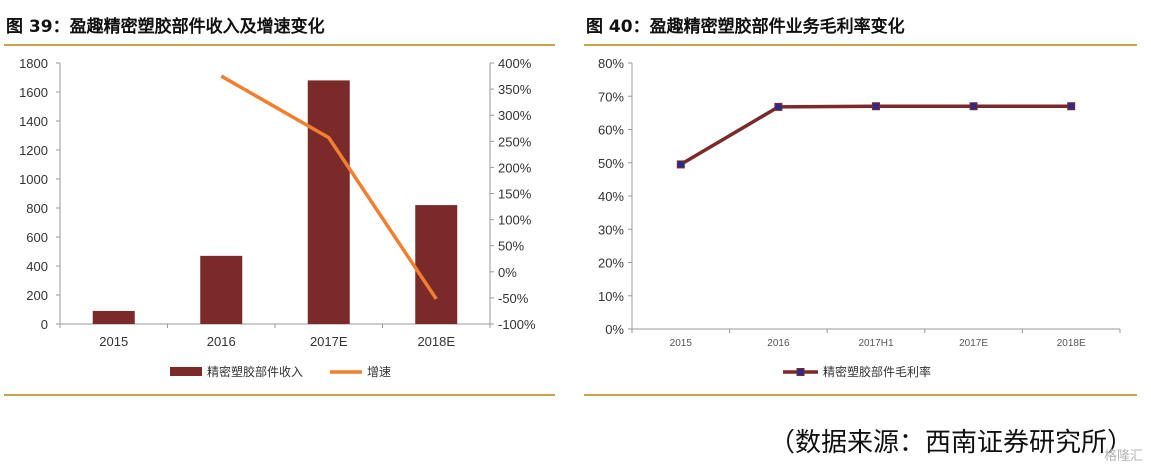 This screenshot has width=1151, height=470. What do you see at coordinates (507, 272) in the screenshot?
I see `right-axis-tick-label: 0%` at bounding box center [507, 272].